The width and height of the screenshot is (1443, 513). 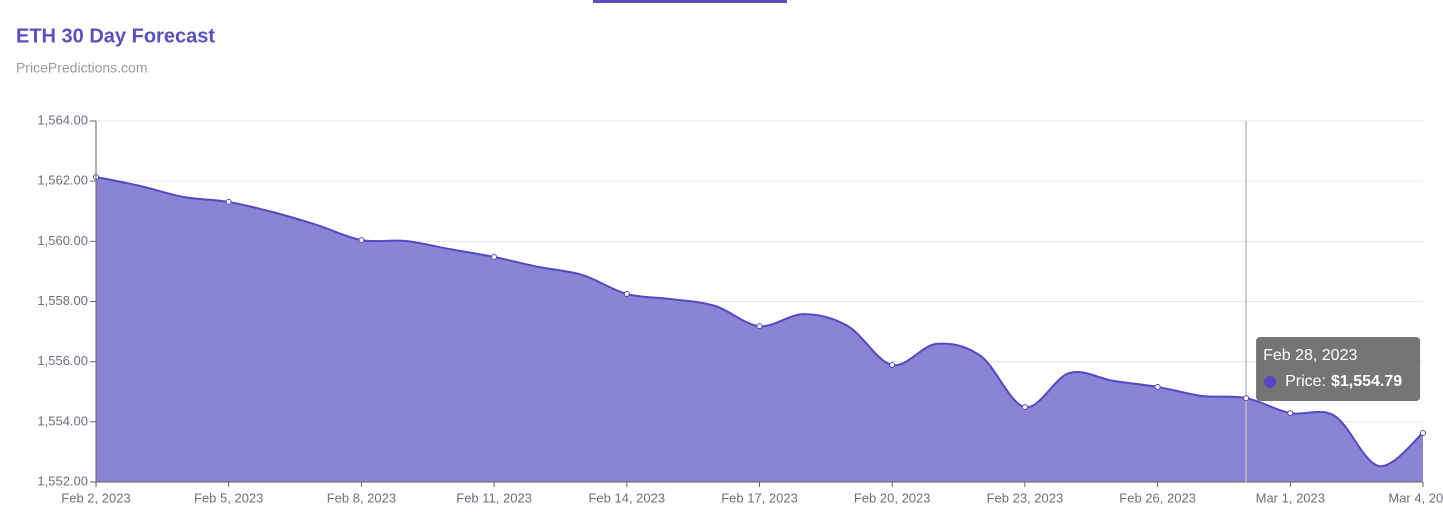 What do you see at coordinates (62, 300) in the screenshot?
I see `y-tick-label: 1,558.00` at bounding box center [62, 300].